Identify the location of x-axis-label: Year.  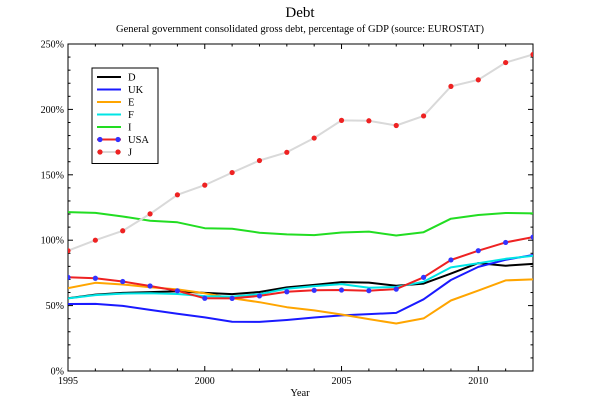
(300, 393).